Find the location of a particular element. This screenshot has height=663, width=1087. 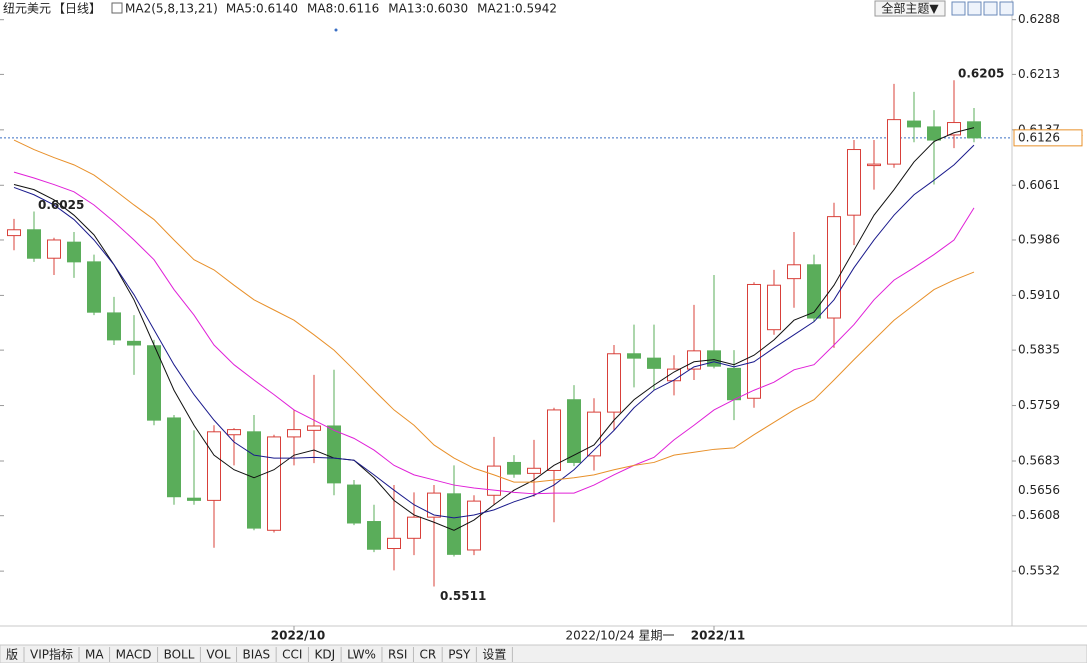

y-tick-label: 0.5759 is located at coordinates (1039, 405).